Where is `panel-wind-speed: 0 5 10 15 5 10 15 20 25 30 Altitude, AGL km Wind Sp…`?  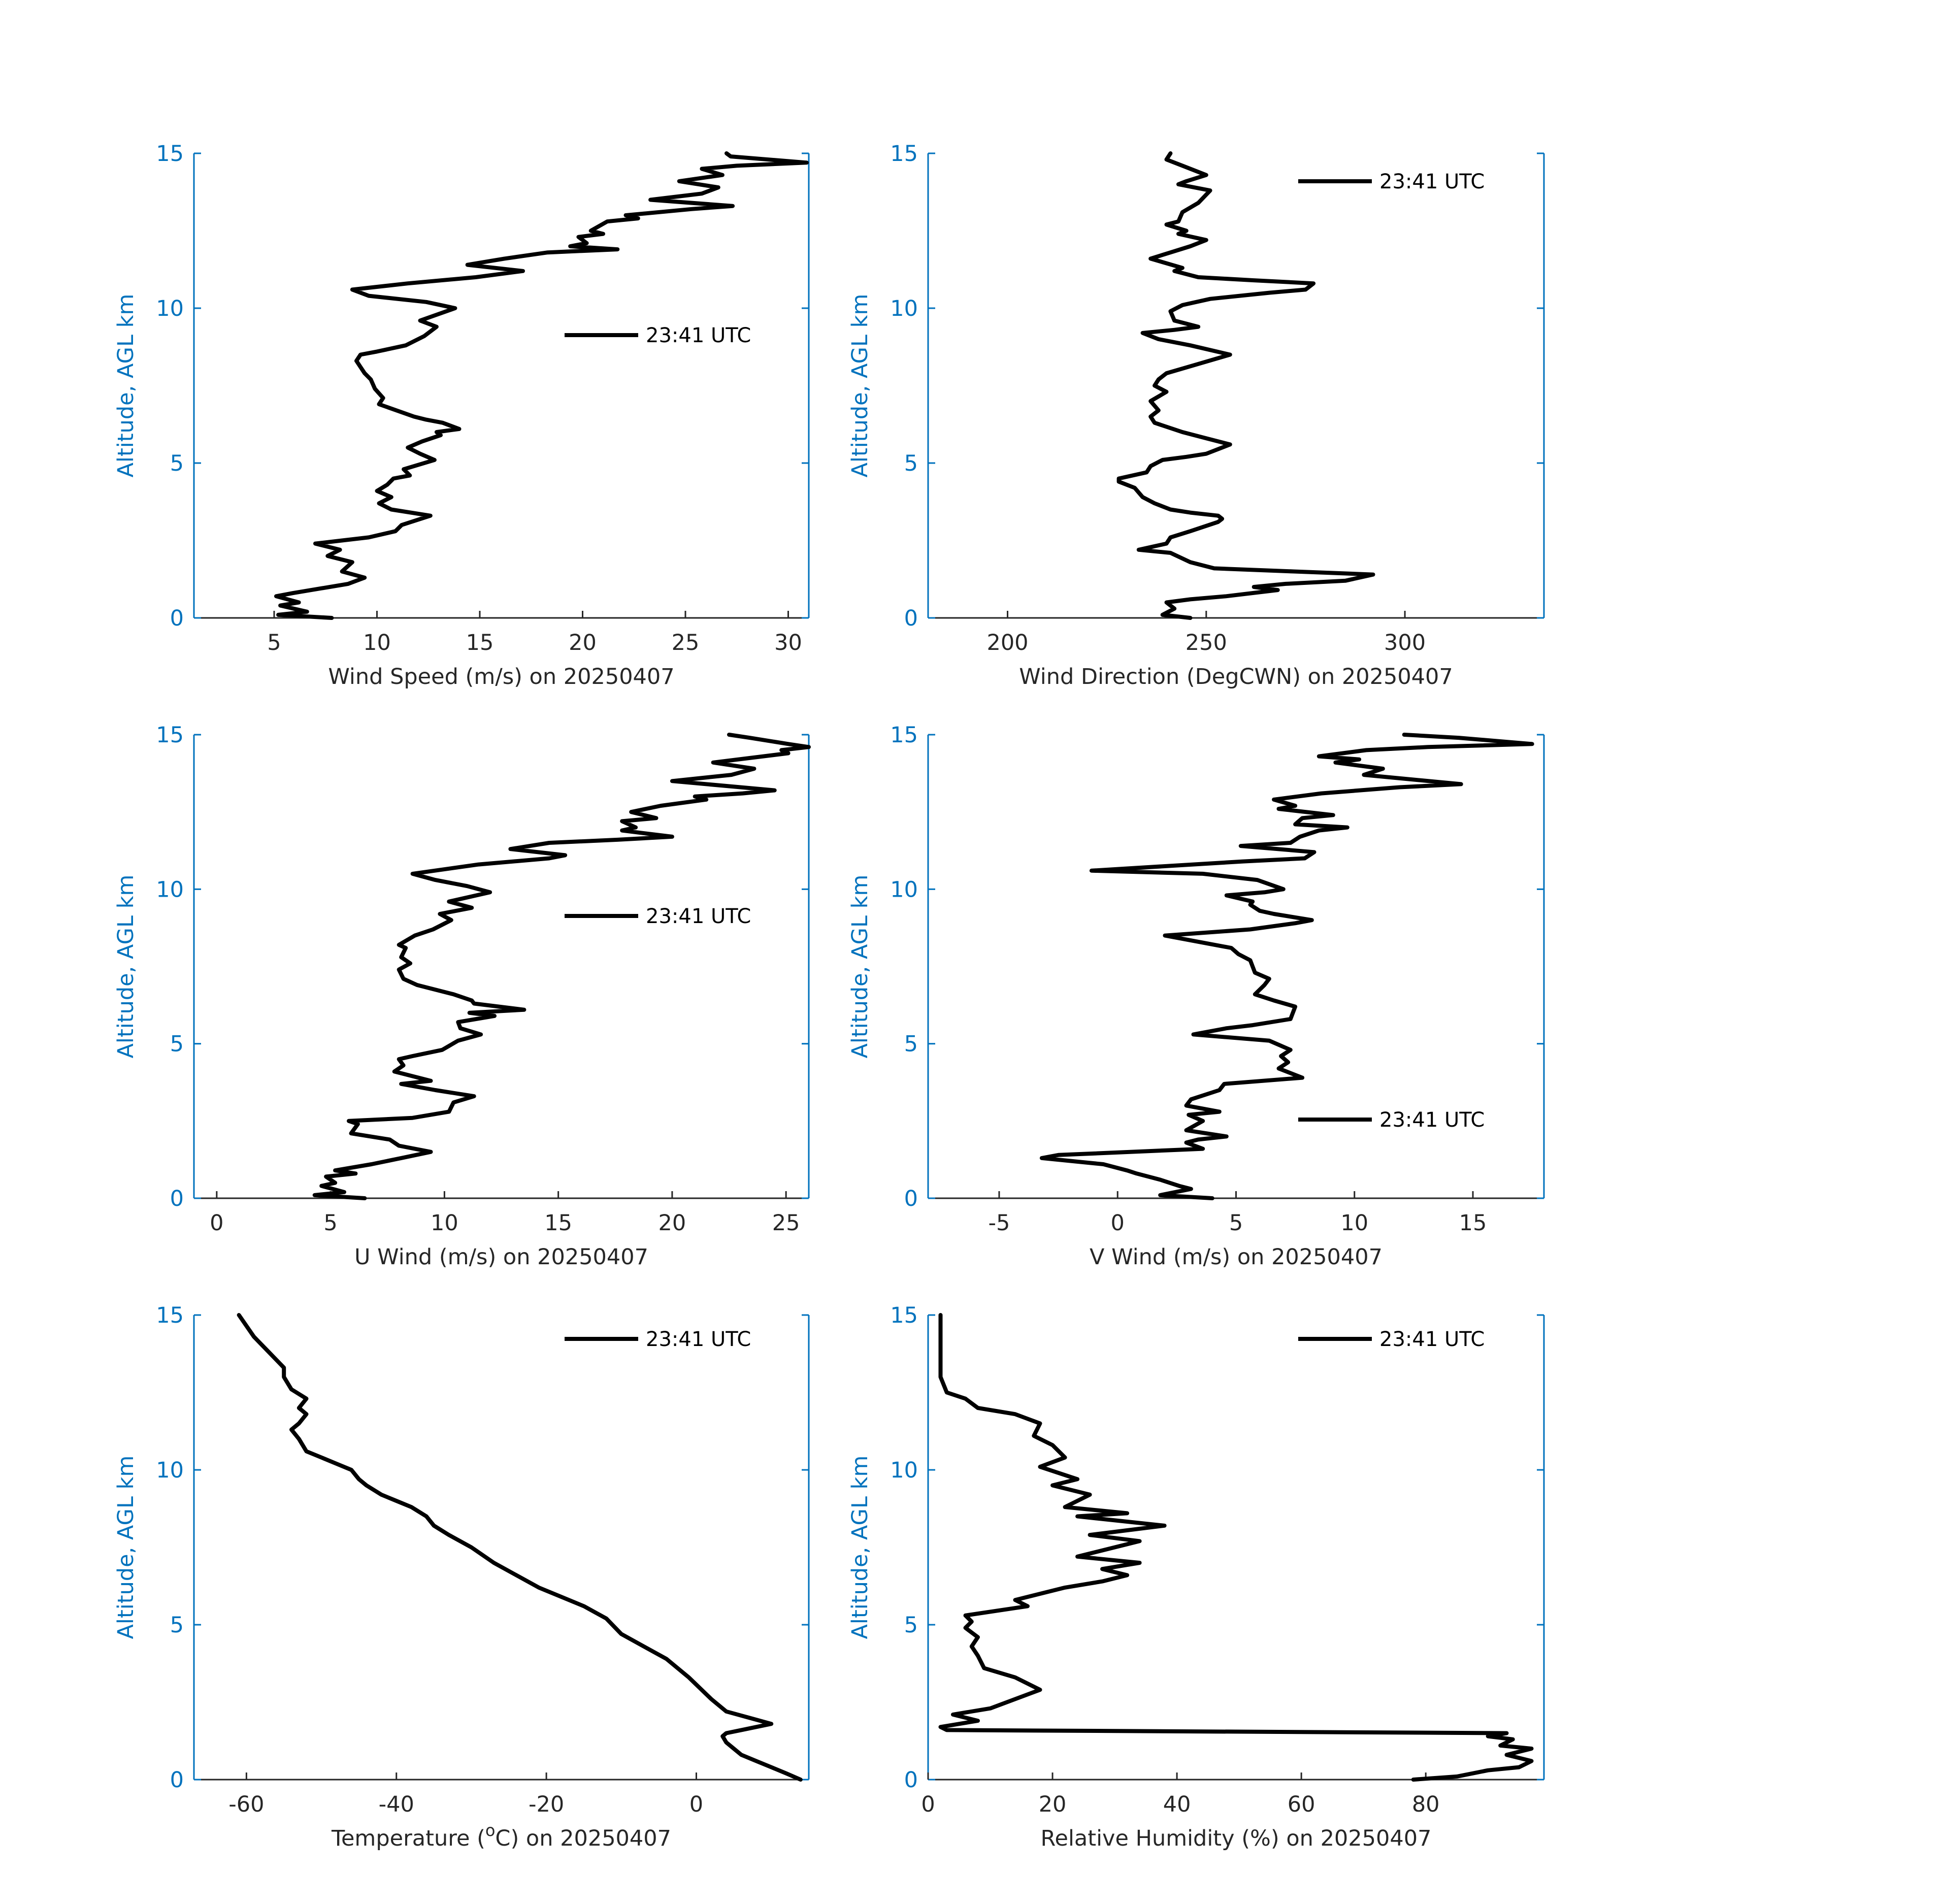
panel-wind-speed: 0 5 10 15 5 10 15 20 25 30 Altitude, AGL km Wind Sp… is located at coordinates (461, 416).